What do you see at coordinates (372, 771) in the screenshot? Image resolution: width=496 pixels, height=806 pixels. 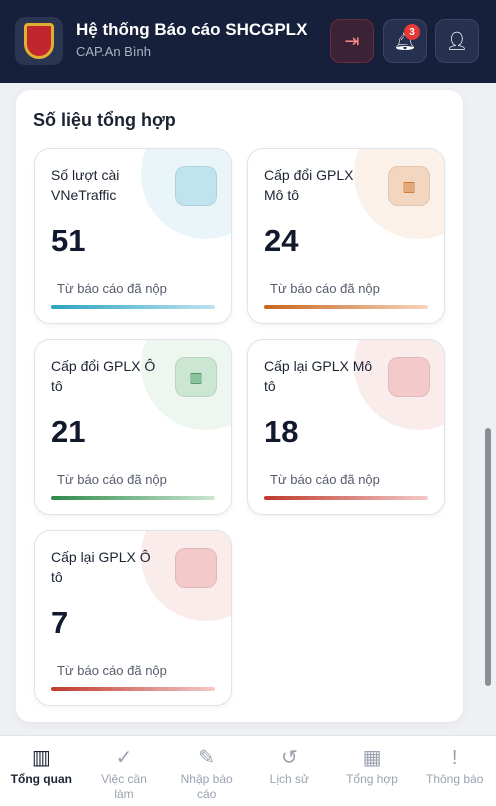 I see `nav-item: ▦ Tổng hợp` at bounding box center [372, 771].